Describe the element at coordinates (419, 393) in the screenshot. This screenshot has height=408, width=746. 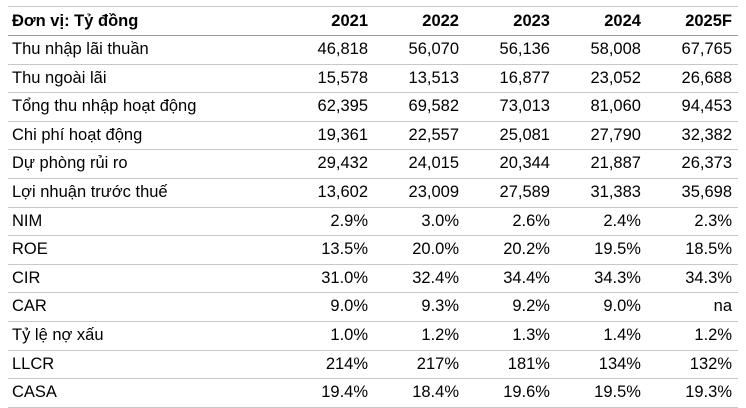
I see `table-cell-value: 18.4%` at that location.